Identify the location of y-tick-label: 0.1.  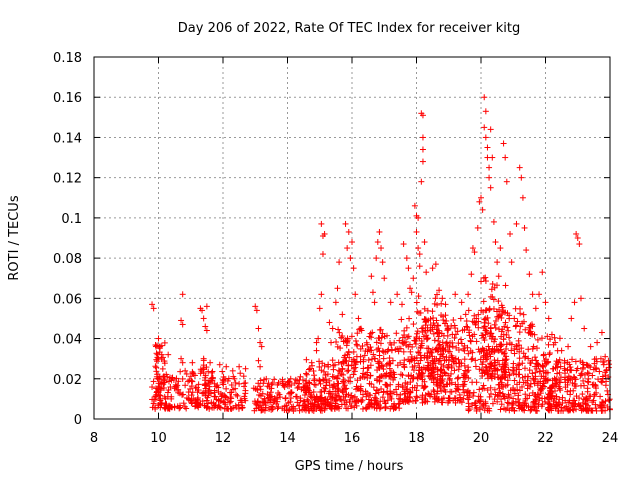
(71, 219).